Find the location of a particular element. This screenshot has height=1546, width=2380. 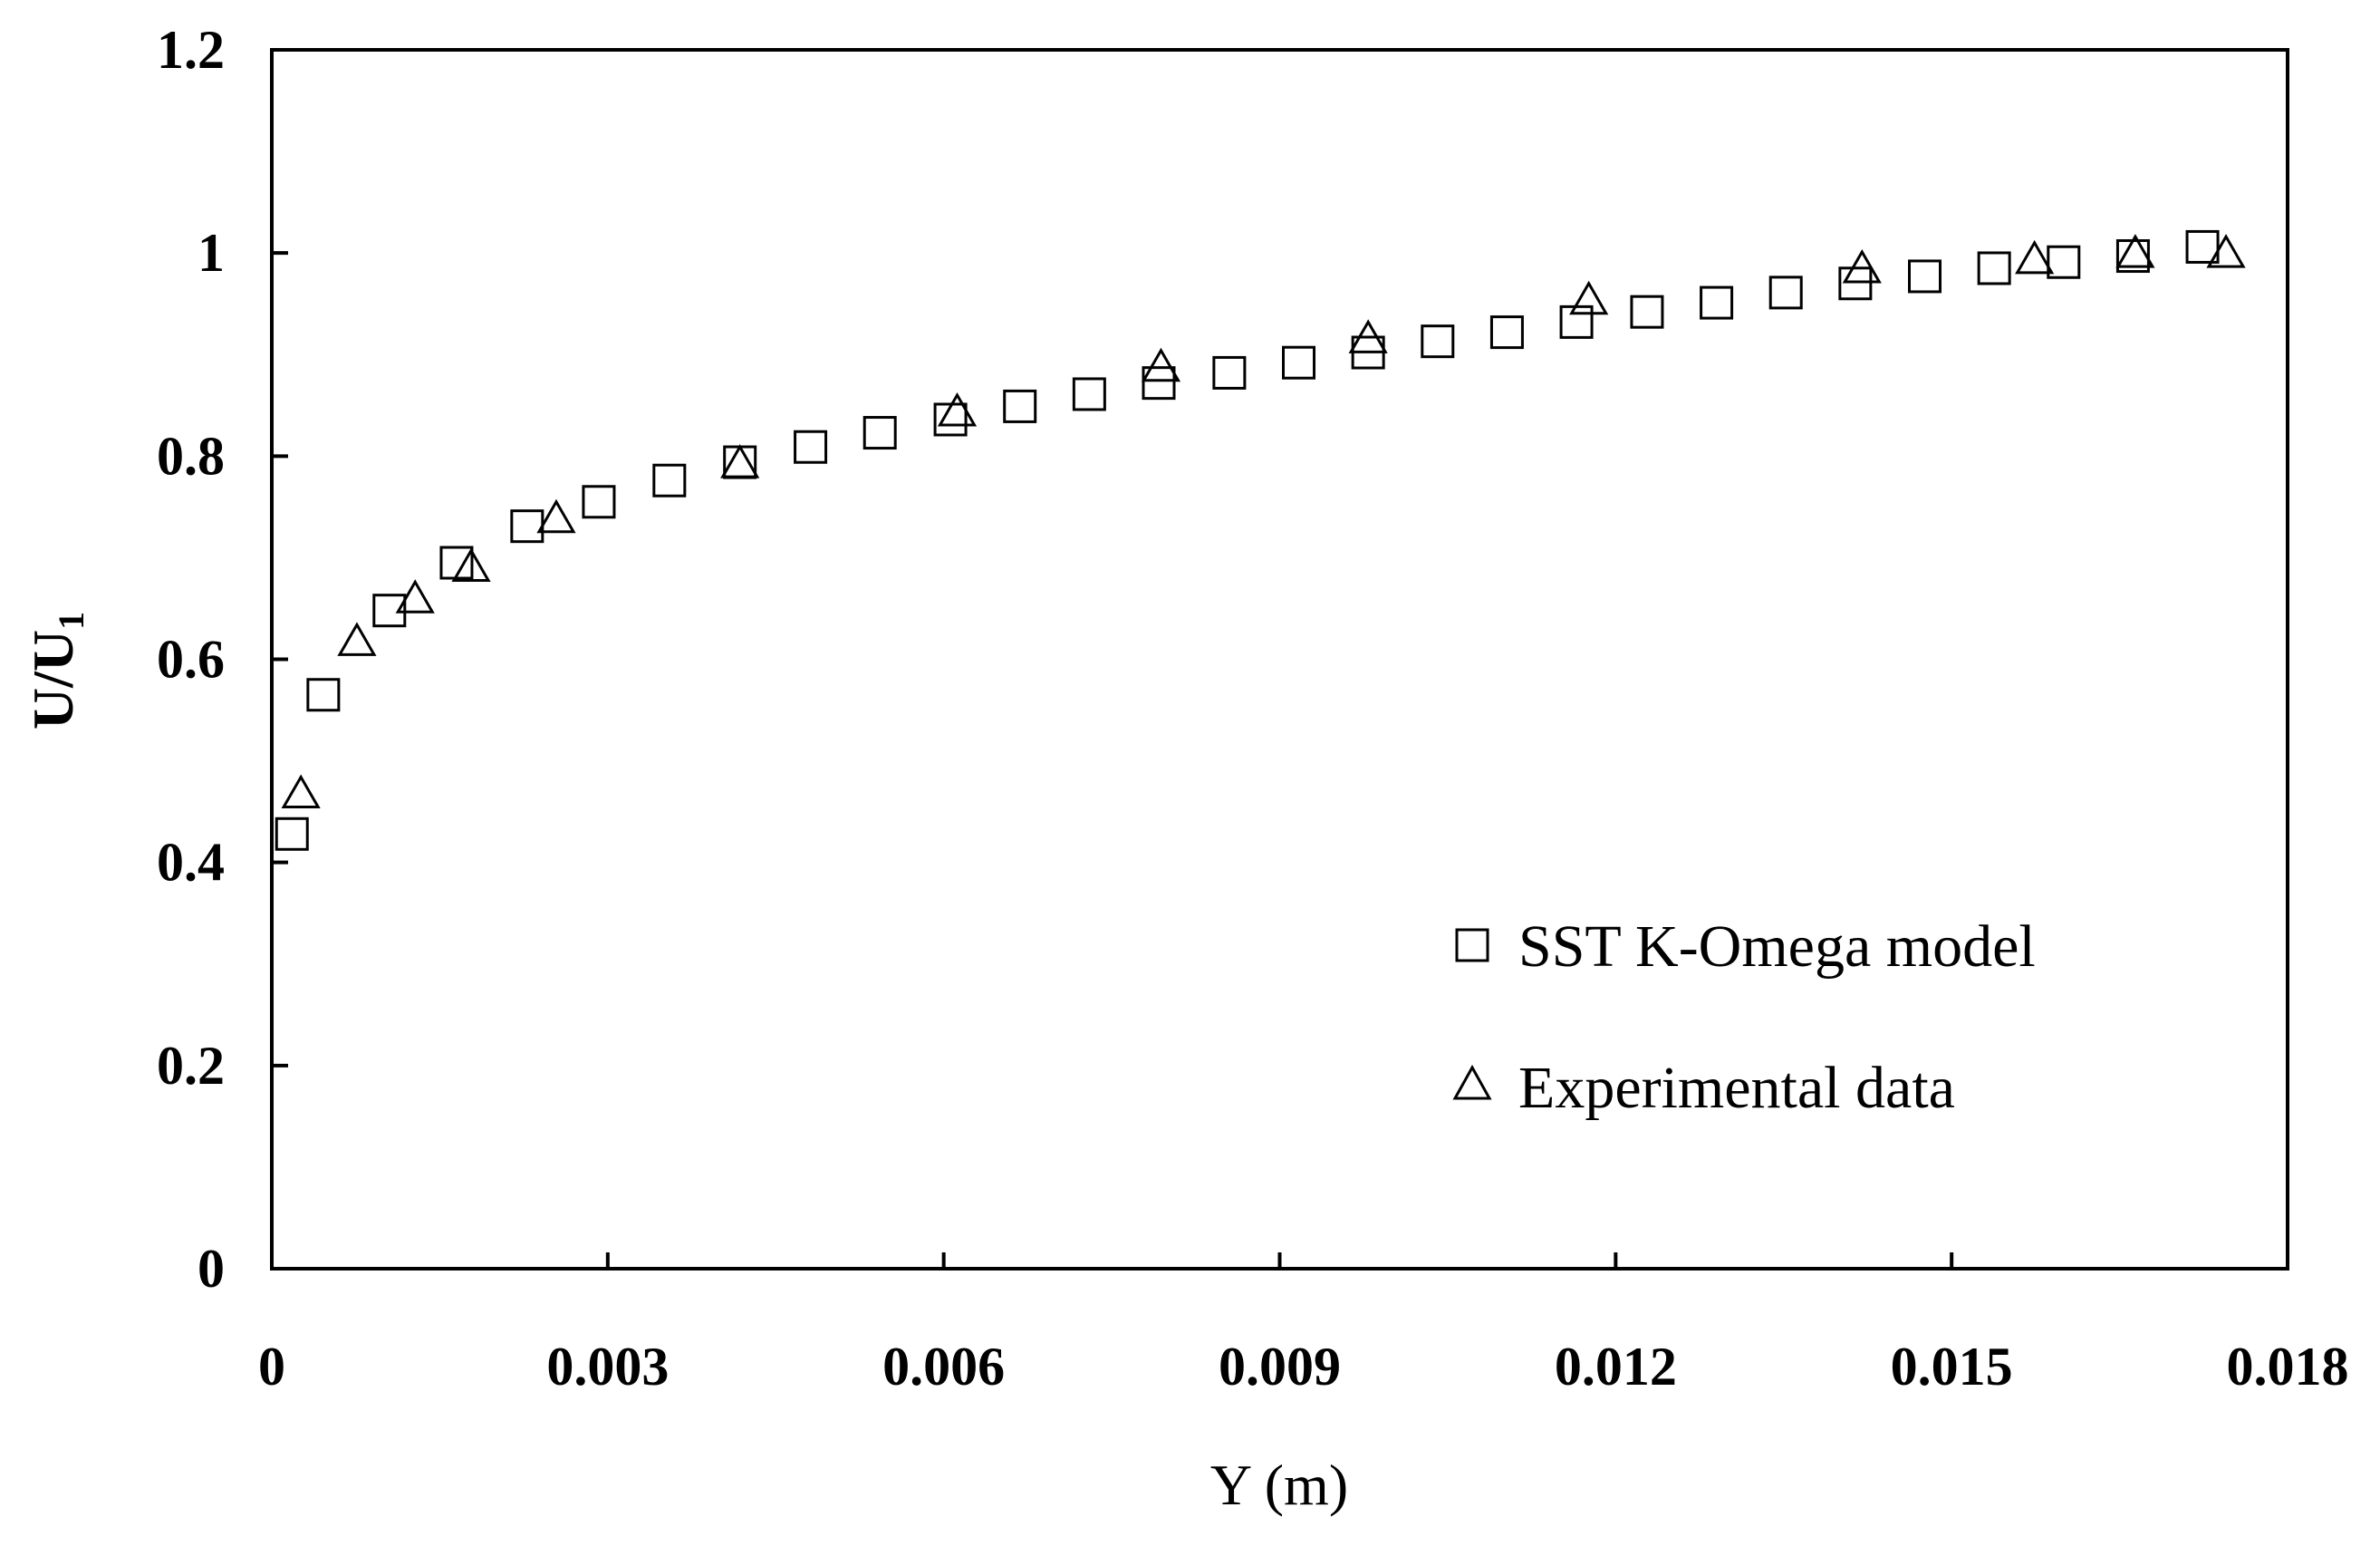

legend: SST K-Omega model Experimental data is located at coordinates (1744, 1017).